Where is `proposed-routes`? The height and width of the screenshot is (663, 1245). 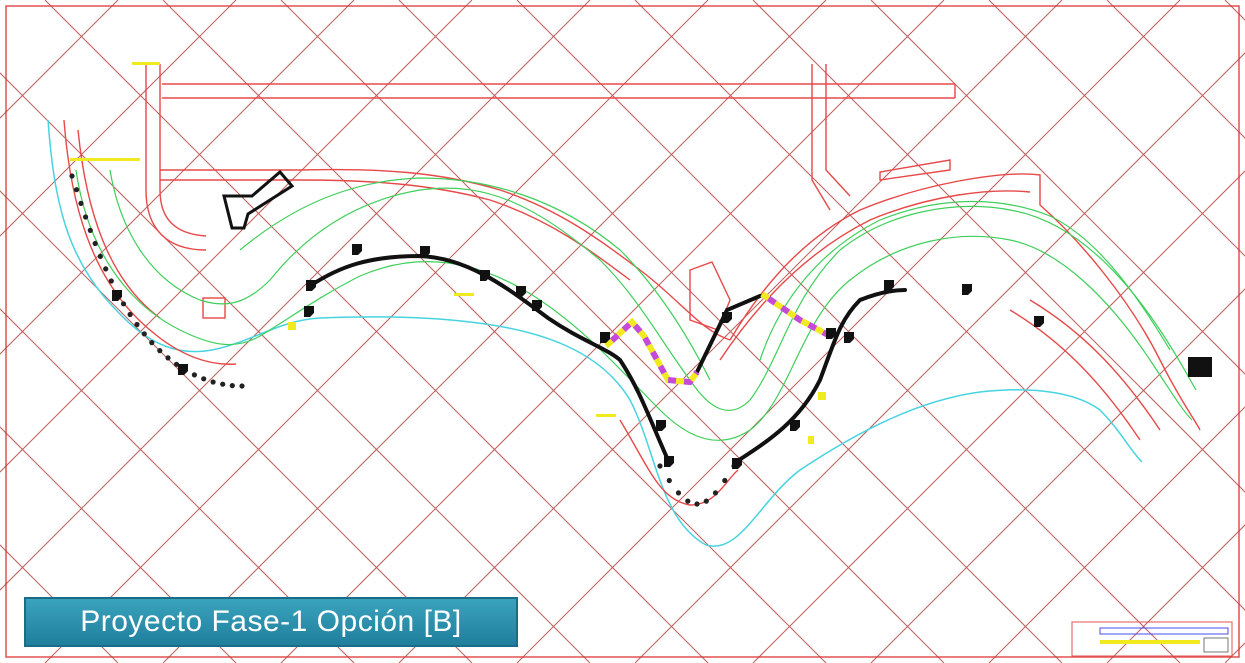 proposed-routes is located at coordinates (717, 338).